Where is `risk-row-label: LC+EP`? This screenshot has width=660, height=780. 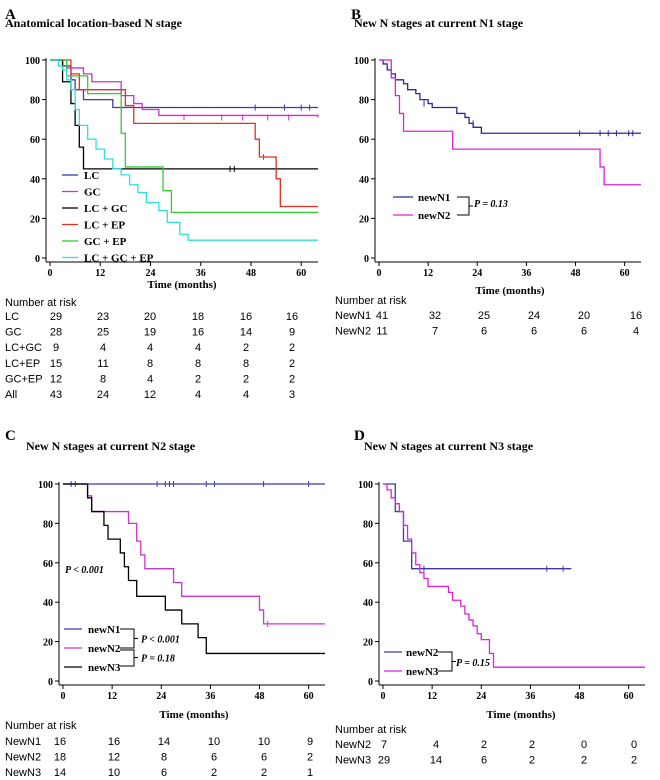
risk-row-label: LC+EP is located at coordinates (22, 364).